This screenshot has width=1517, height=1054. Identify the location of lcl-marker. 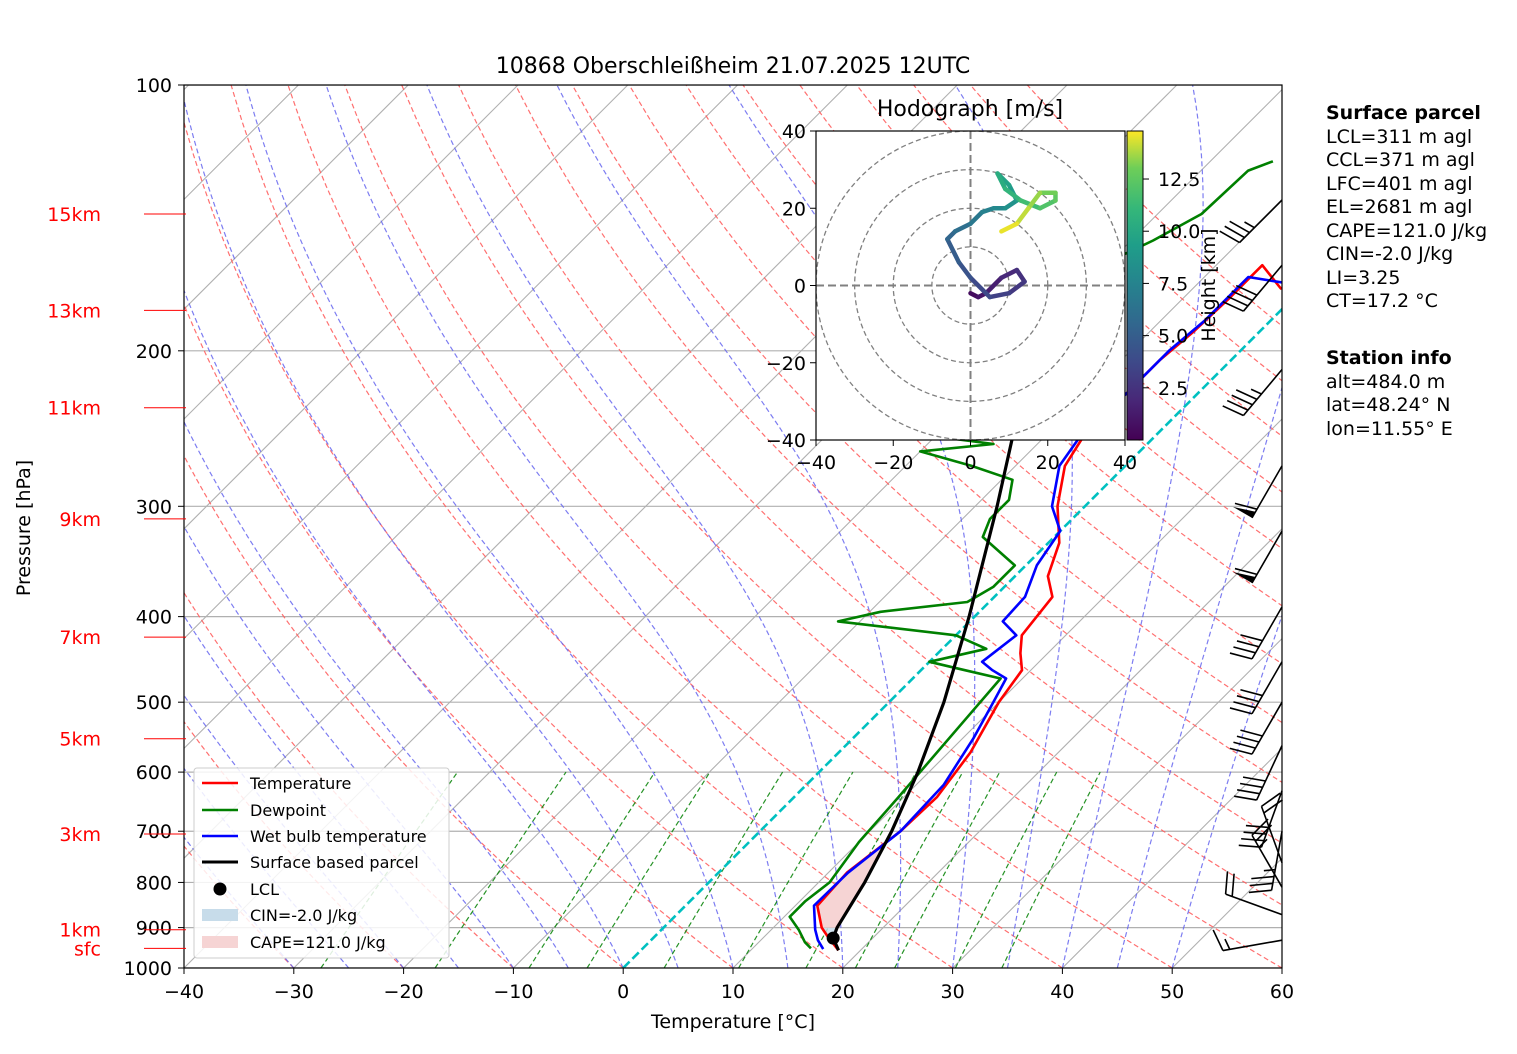
(833, 938).